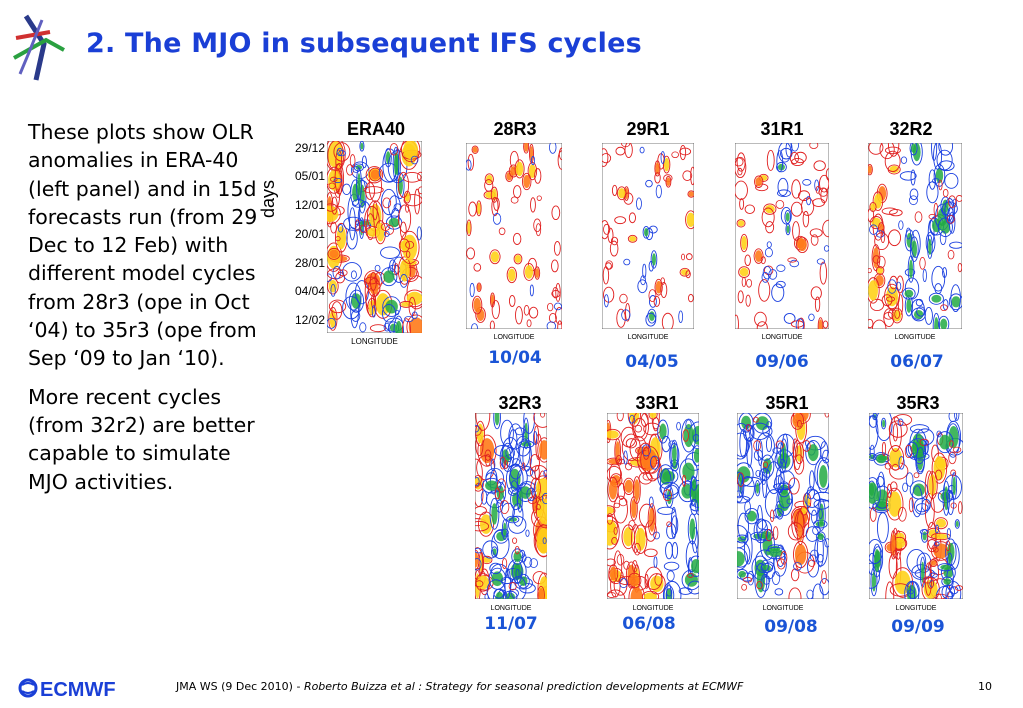 Image resolution: width=1023 pixels, height=708 pixels. What do you see at coordinates (783, 608) in the screenshot?
I see `xlabel-35r1: LONGITUDE` at bounding box center [783, 608].